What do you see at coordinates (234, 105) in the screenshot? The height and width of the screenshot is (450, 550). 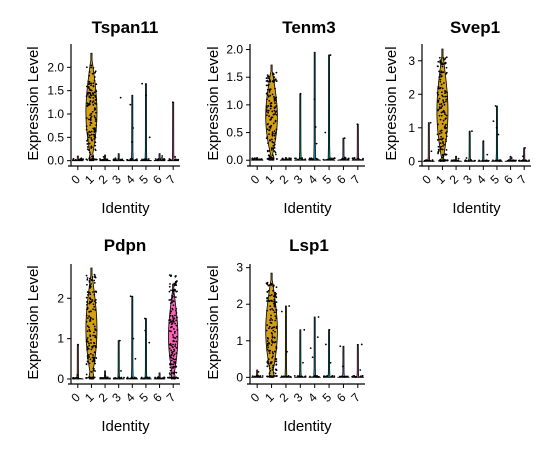 I see `y-tick-label: 1.0` at bounding box center [234, 105].